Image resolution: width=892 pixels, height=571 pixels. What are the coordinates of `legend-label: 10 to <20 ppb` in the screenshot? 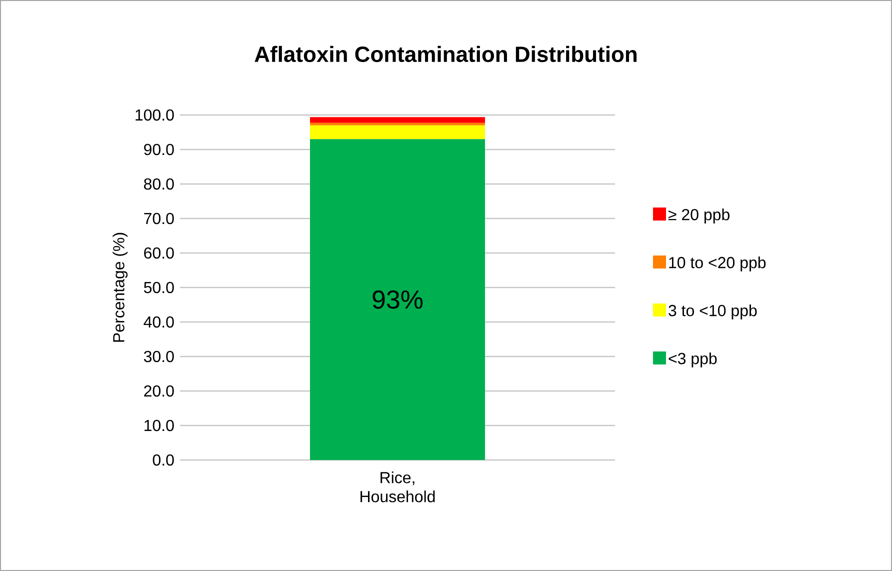 It's located at (717, 264).